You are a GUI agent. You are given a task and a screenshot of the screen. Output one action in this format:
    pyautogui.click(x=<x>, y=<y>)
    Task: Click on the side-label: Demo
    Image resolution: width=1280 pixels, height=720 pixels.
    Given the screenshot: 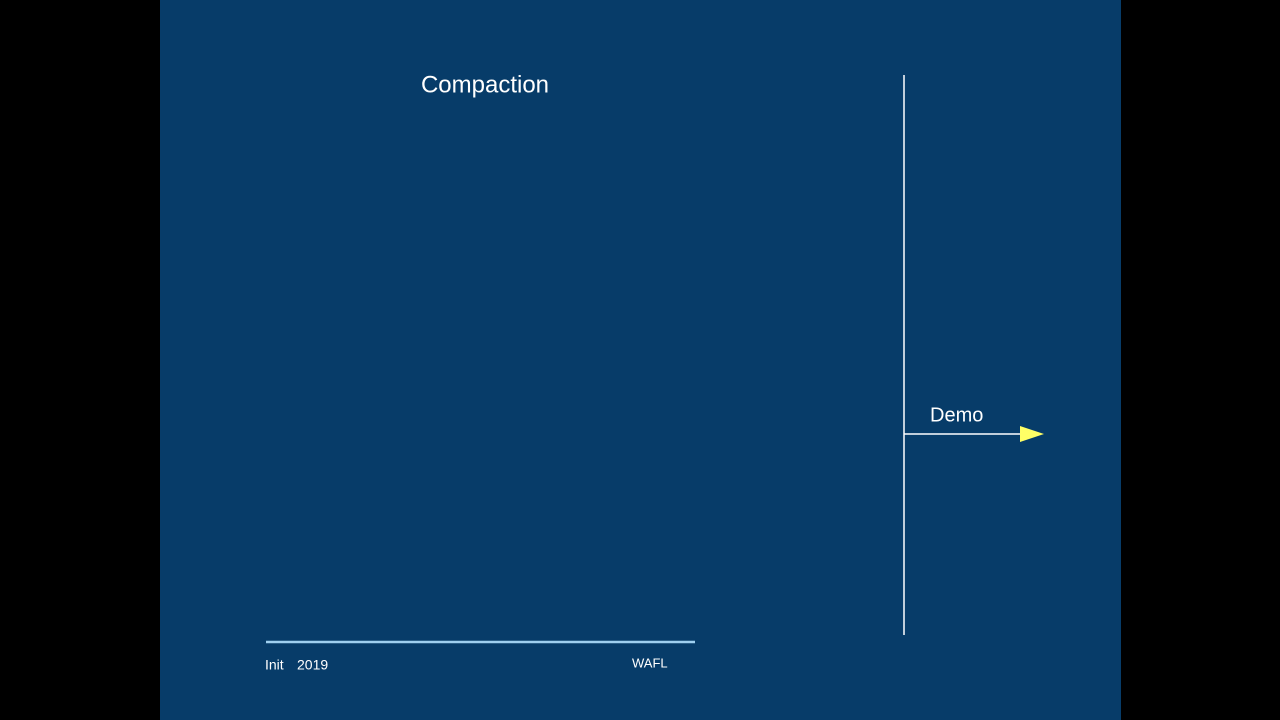 What is the action you would take?
    pyautogui.click(x=956, y=415)
    